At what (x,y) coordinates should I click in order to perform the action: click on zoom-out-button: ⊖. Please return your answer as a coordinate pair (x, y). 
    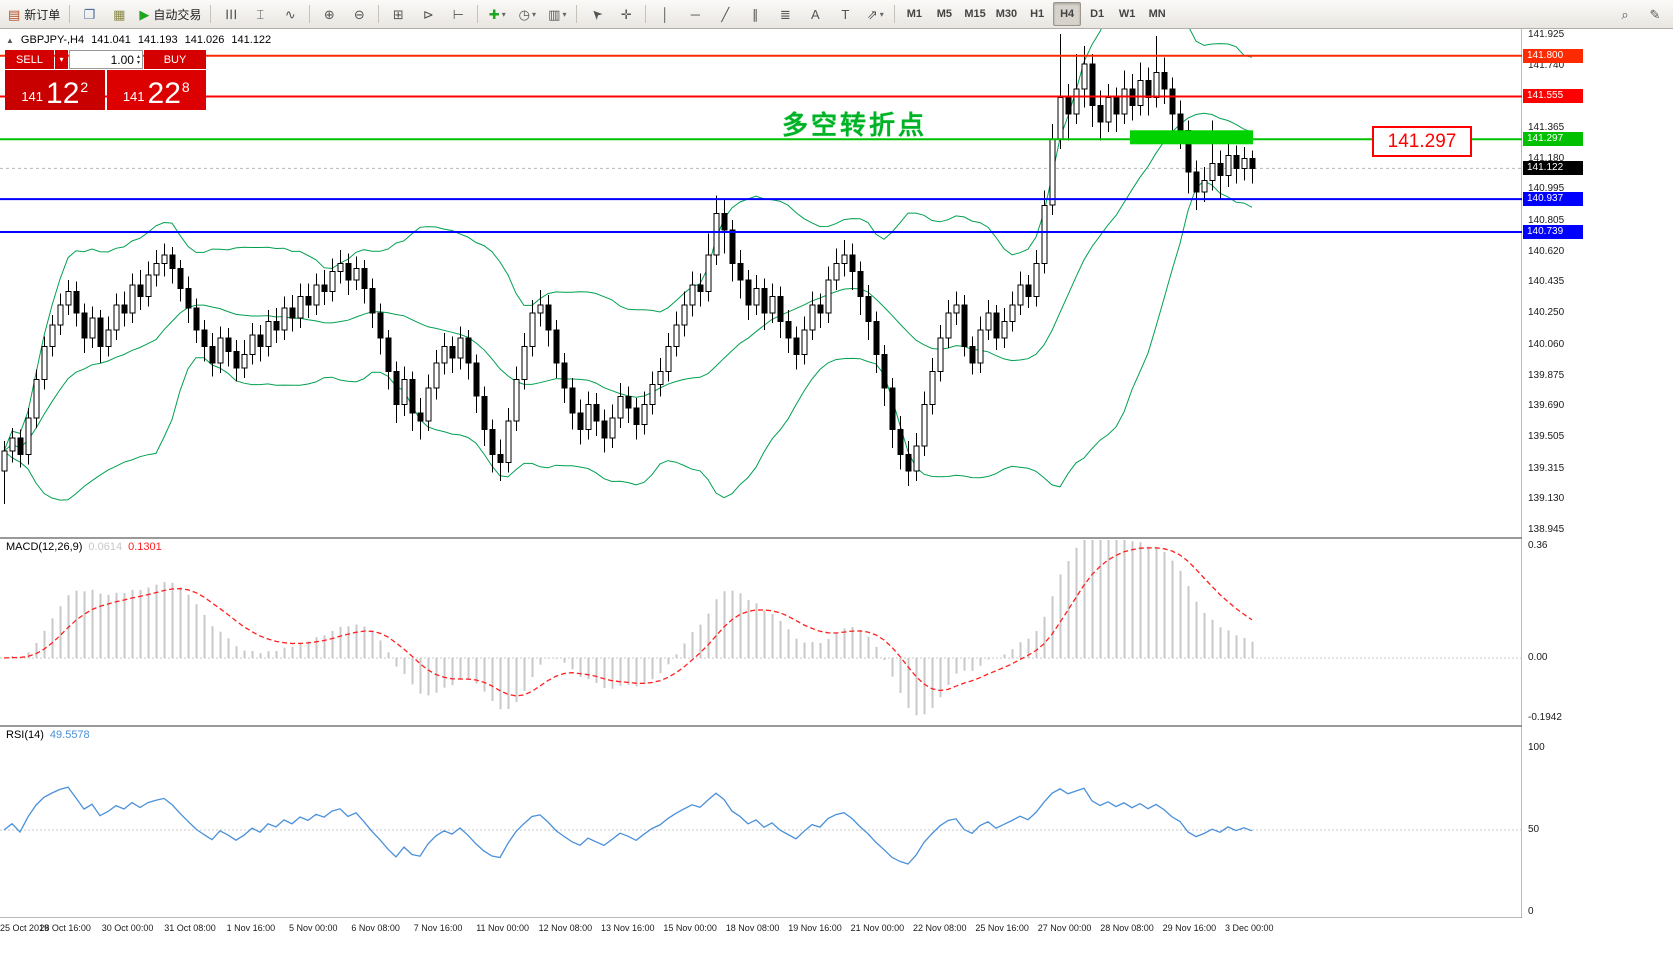
    Looking at the image, I should click on (359, 14).